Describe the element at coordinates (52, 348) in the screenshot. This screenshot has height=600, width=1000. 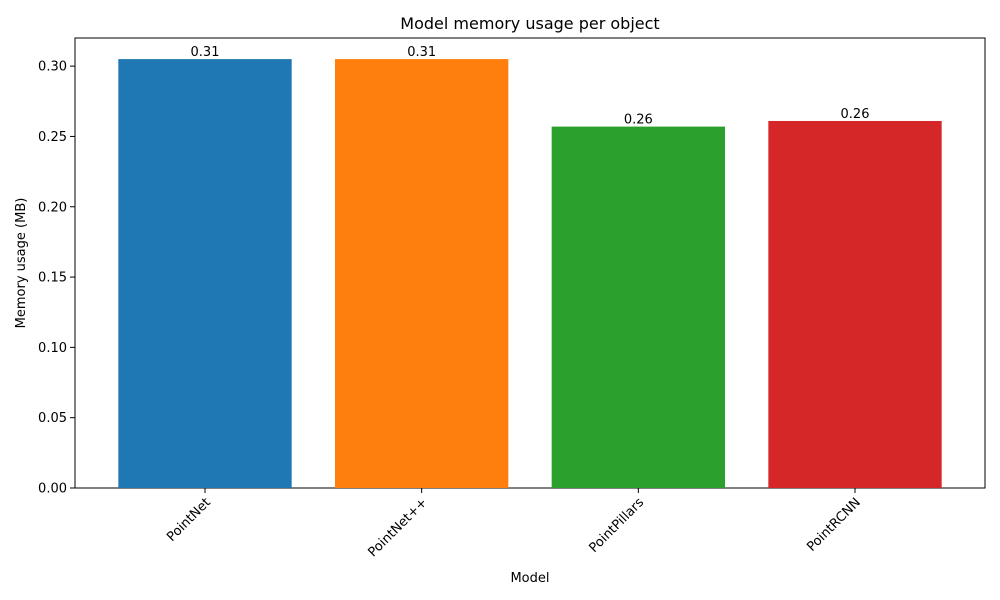
I see `y-tick-label: 0.10` at that location.